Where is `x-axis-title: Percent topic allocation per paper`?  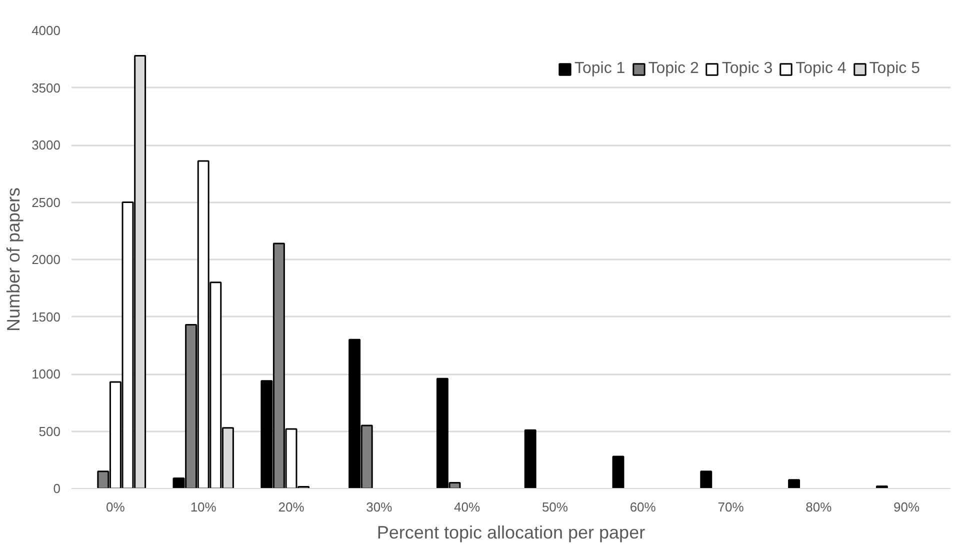 x-axis-title: Percent topic allocation per paper is located at coordinates (511, 532).